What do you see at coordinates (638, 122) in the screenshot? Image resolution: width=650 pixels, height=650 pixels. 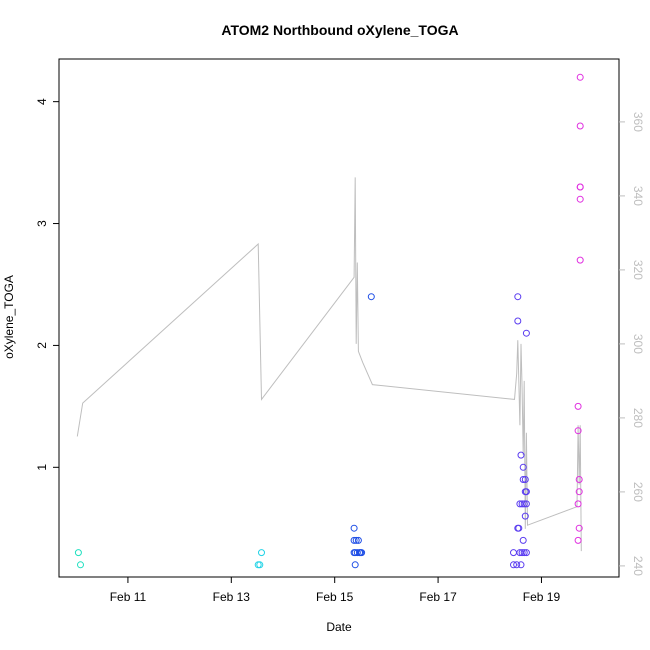 I see `y2-tick-label: 360` at bounding box center [638, 122].